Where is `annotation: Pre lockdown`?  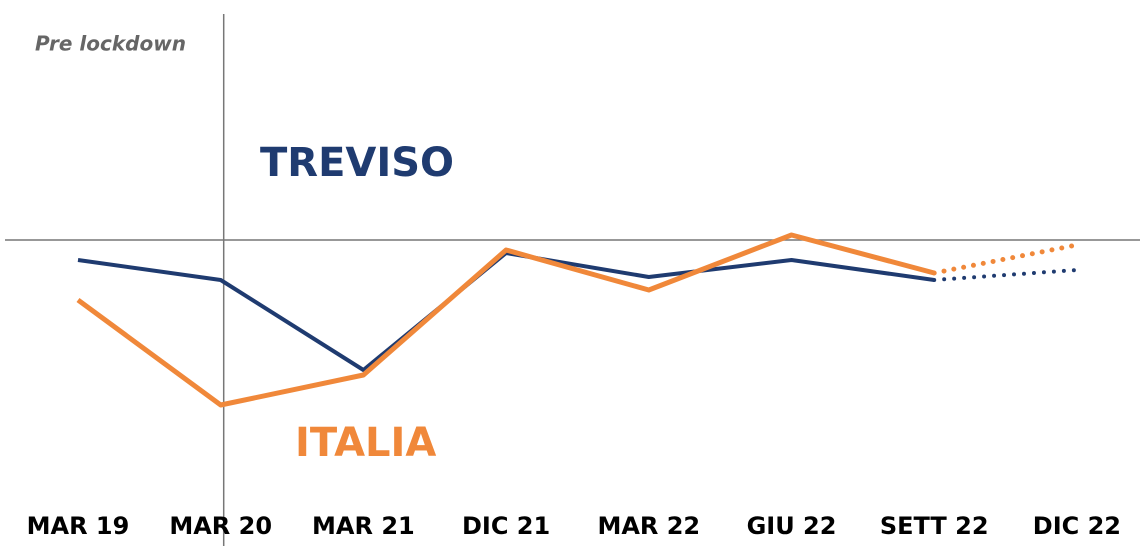 annotation: Pre lockdown is located at coordinates (110, 44).